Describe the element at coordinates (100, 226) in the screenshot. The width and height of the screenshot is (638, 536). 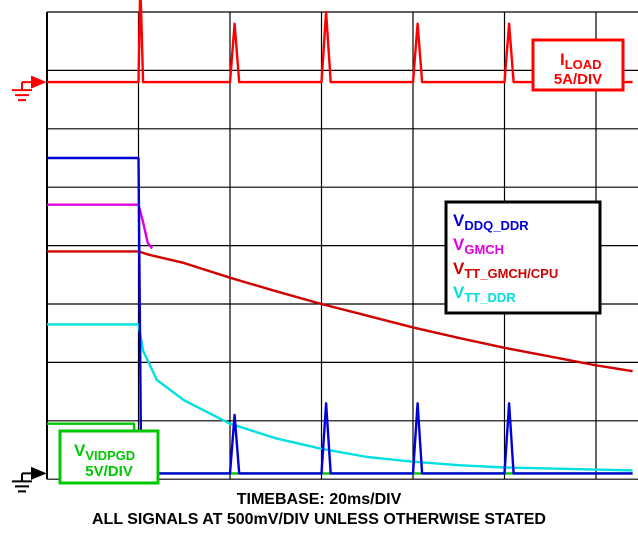
I see `trace-v-gmch` at that location.